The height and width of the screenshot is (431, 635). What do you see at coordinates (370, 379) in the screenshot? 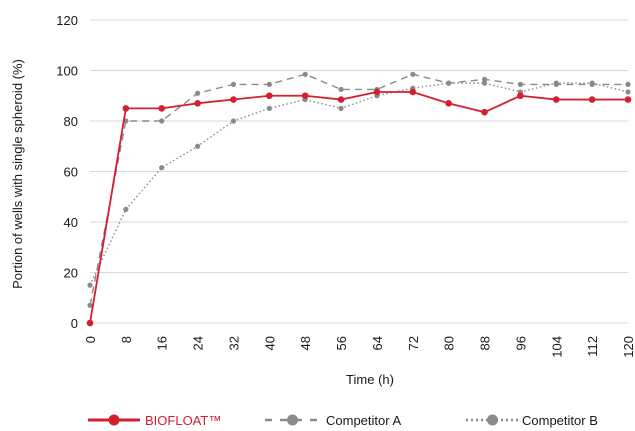
I see `x-axis-label: Time (h)` at bounding box center [370, 379].